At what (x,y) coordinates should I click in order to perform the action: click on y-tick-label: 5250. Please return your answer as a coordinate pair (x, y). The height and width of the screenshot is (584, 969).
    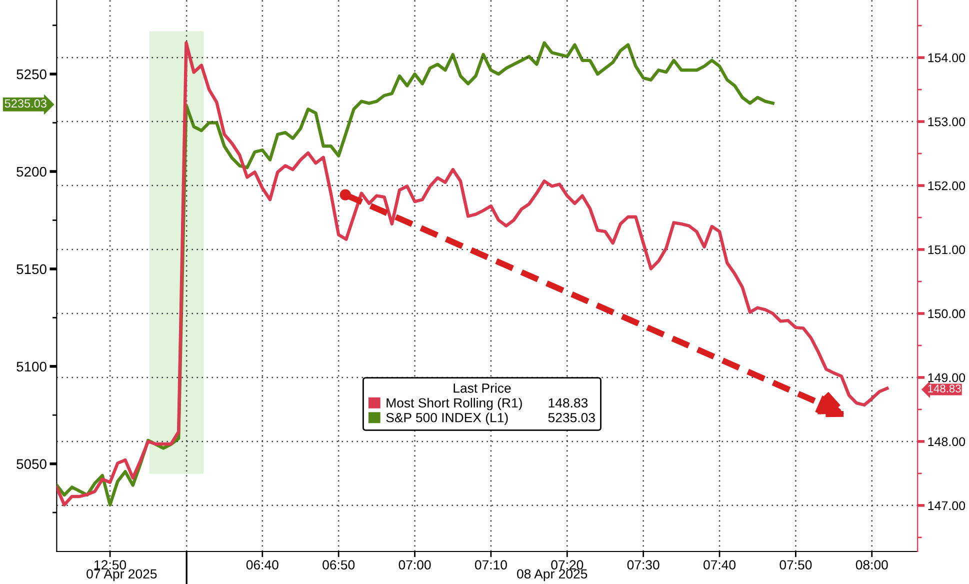
    Looking at the image, I should click on (31, 74).